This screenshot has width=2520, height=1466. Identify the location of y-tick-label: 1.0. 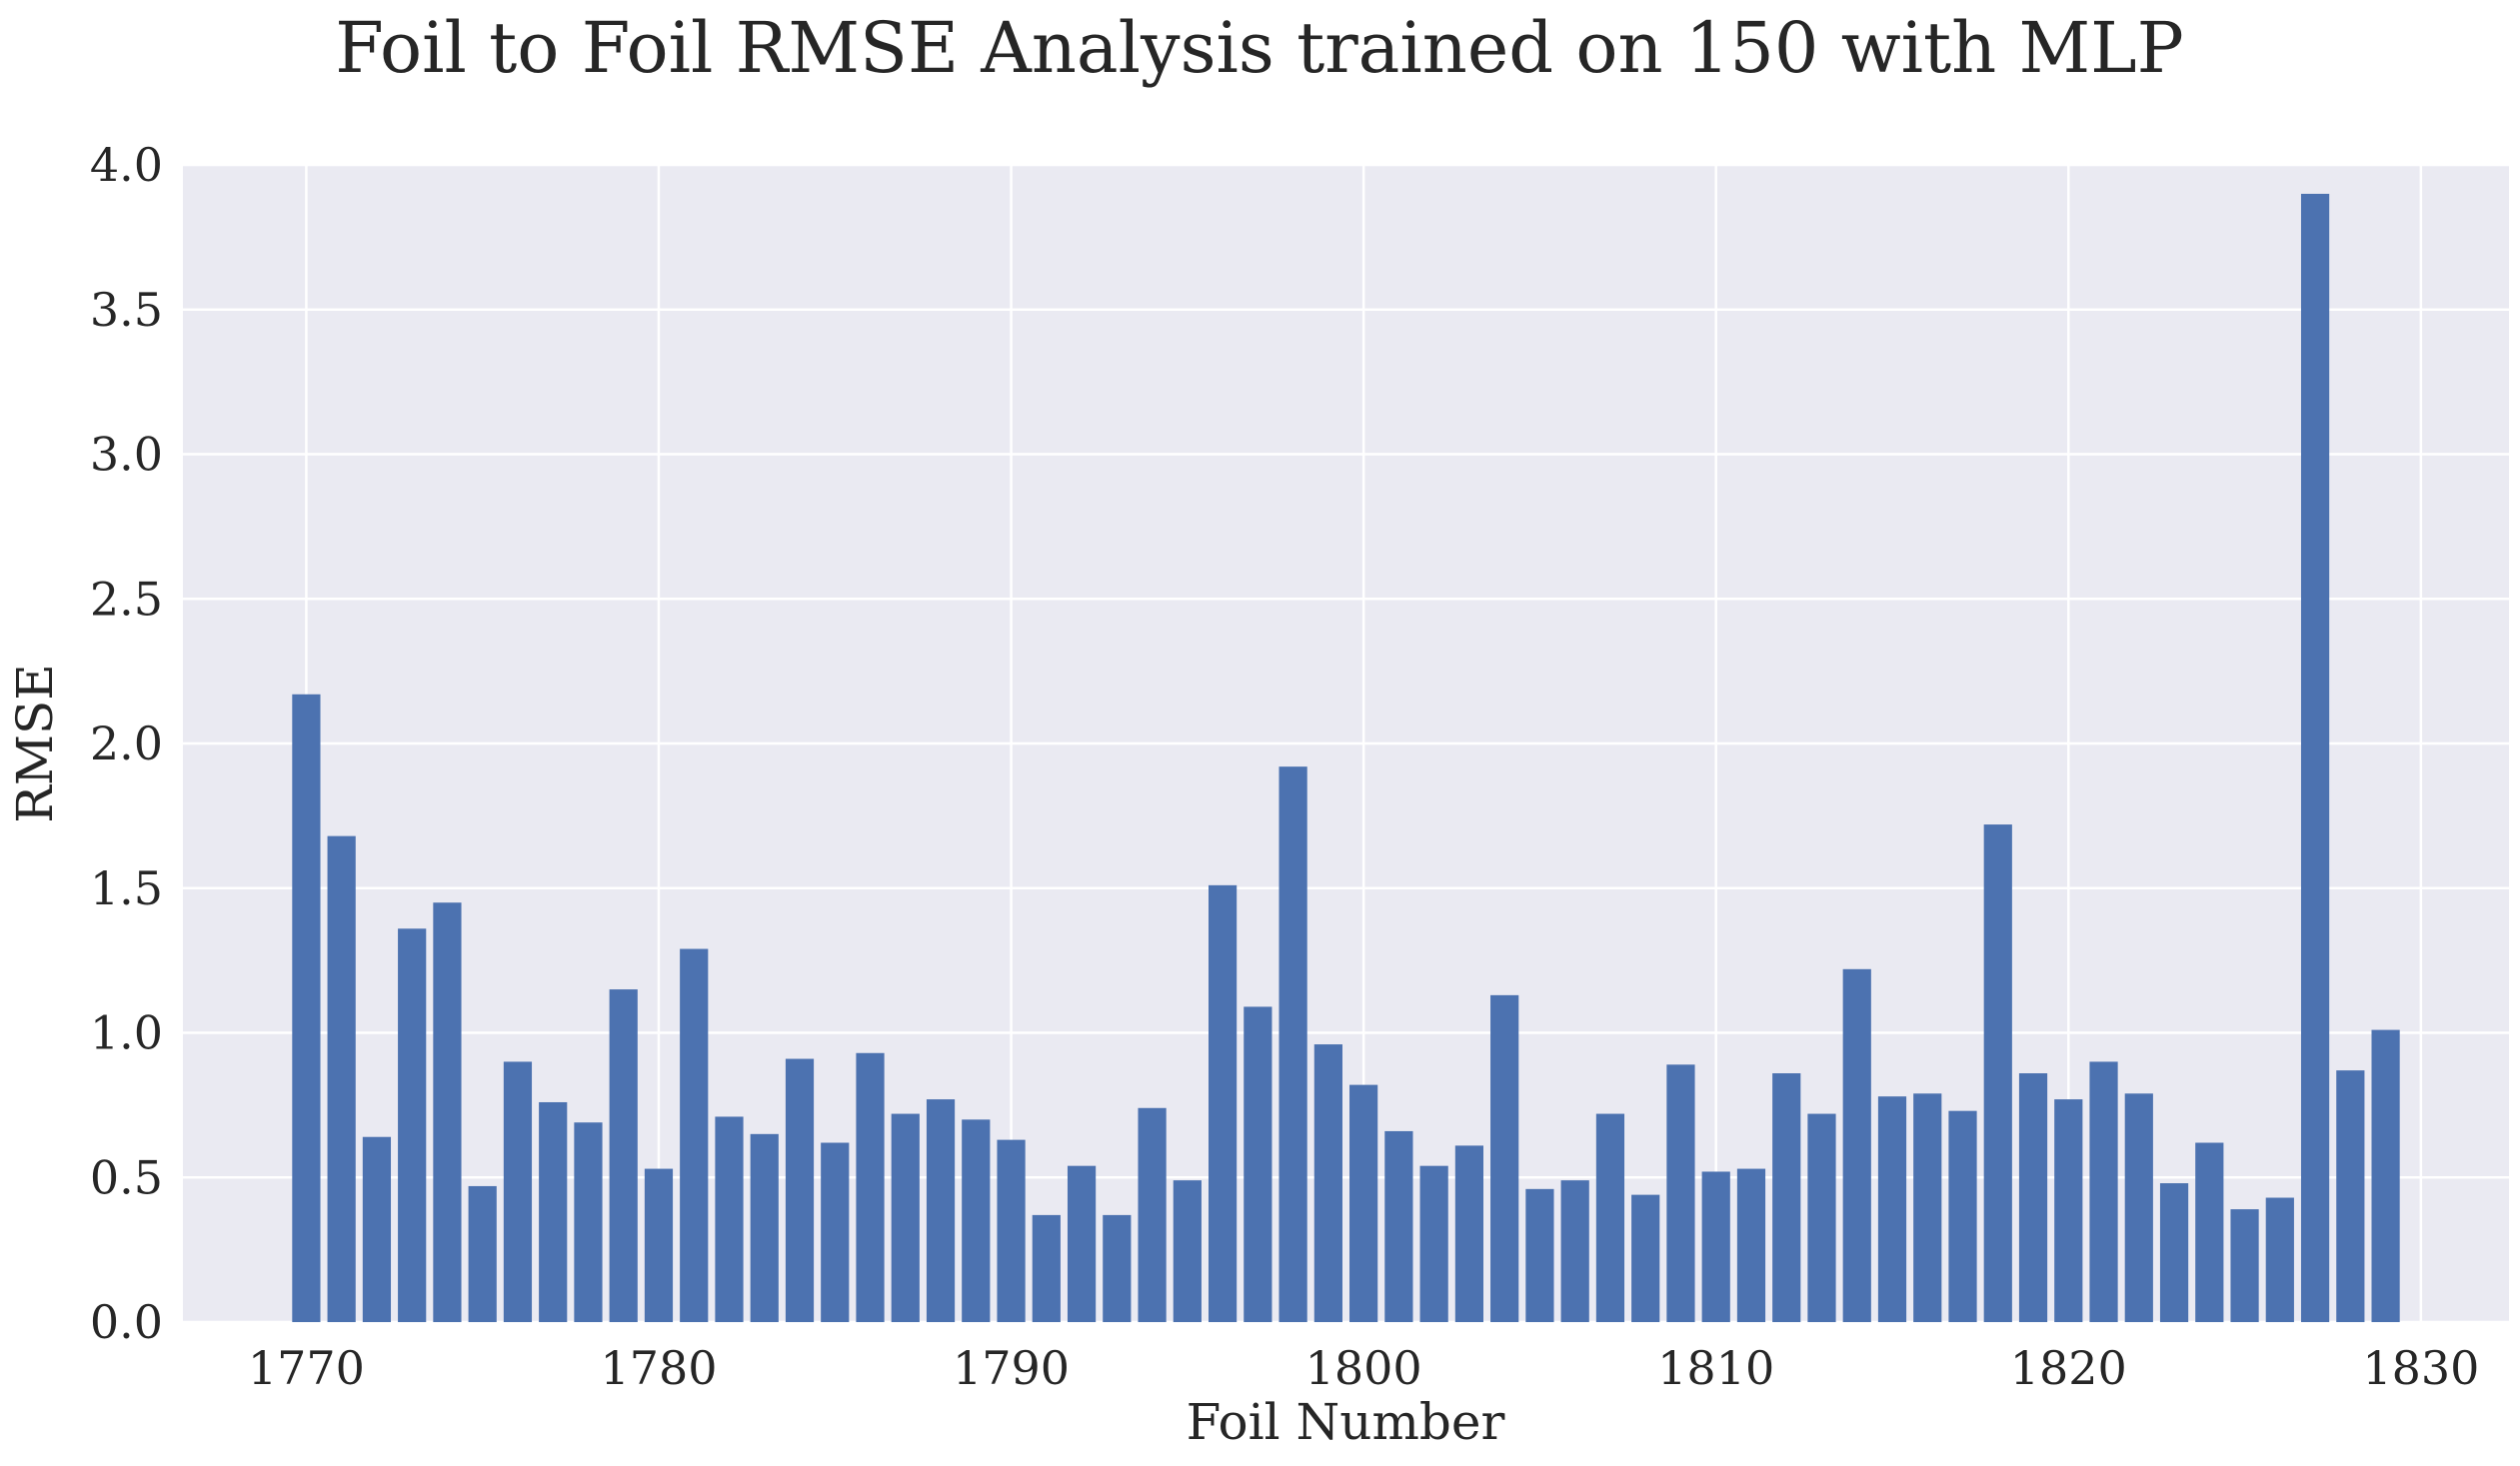
(126, 1033).